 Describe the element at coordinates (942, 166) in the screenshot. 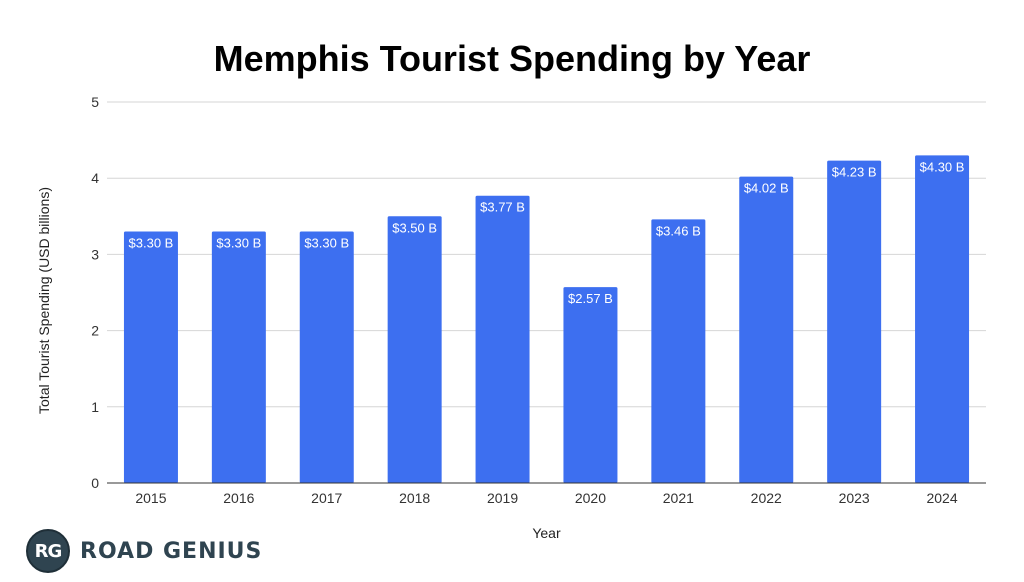

I see `bar-data-label: $4.30 B` at that location.